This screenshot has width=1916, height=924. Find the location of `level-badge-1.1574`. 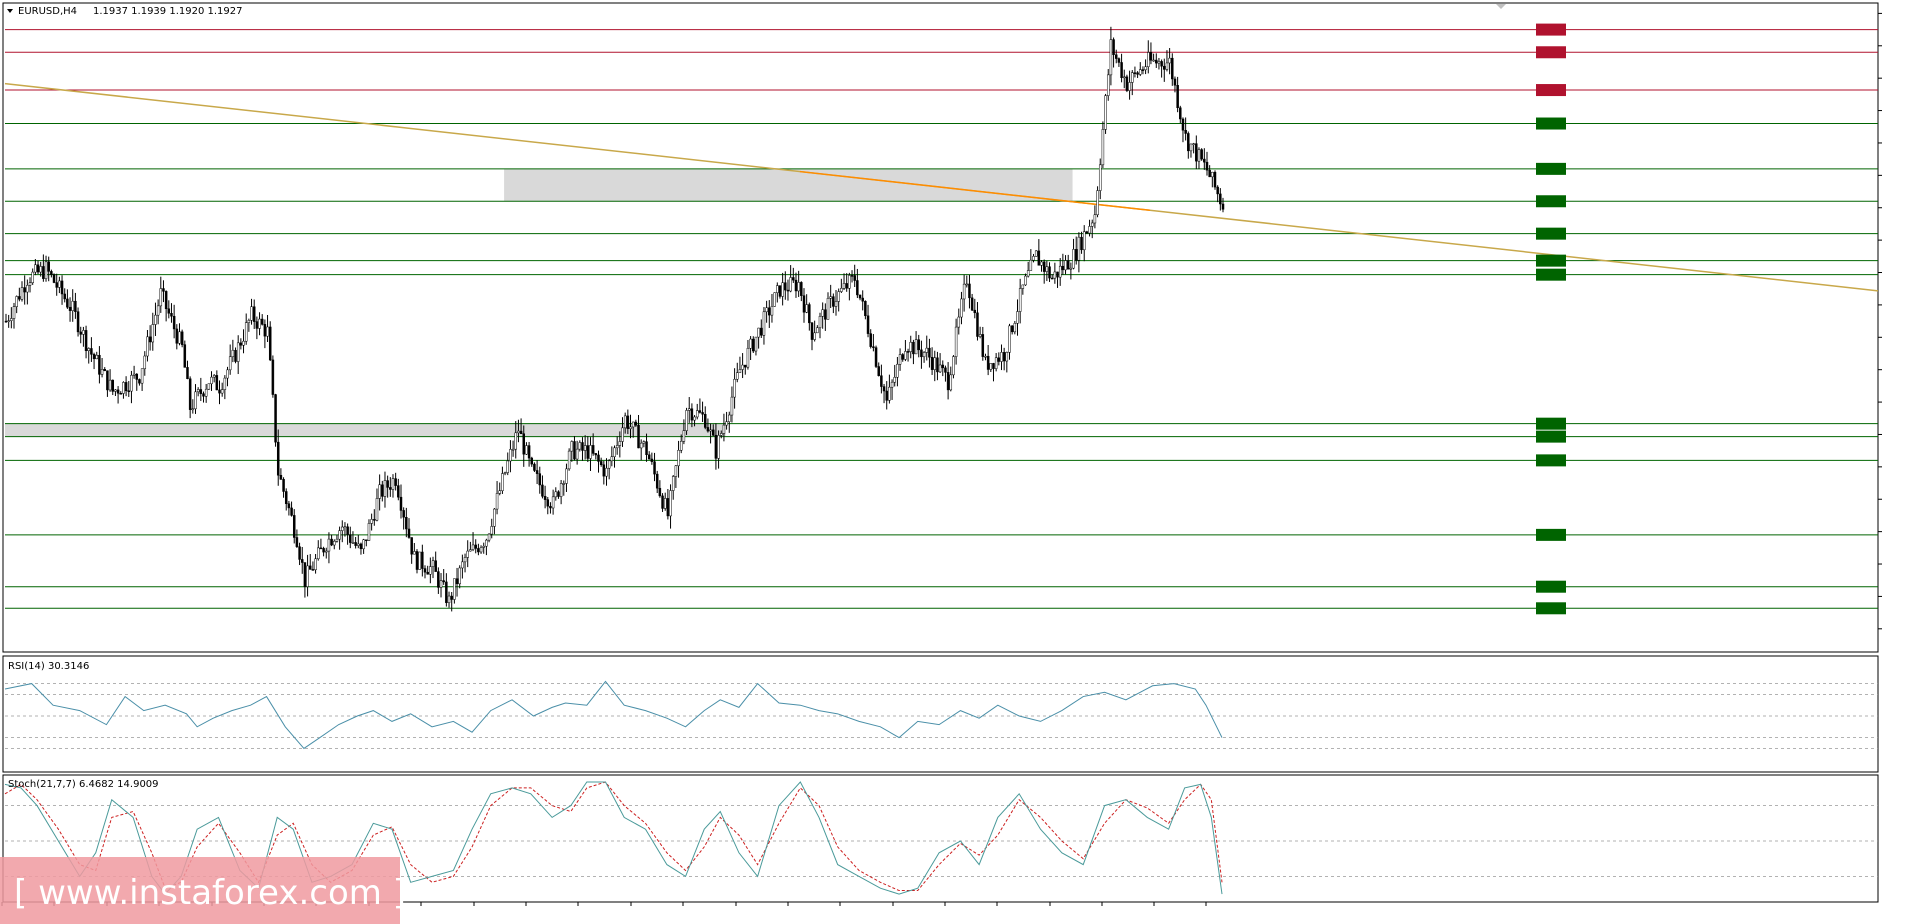

level-badge-1.1574 is located at coordinates (1551, 586).